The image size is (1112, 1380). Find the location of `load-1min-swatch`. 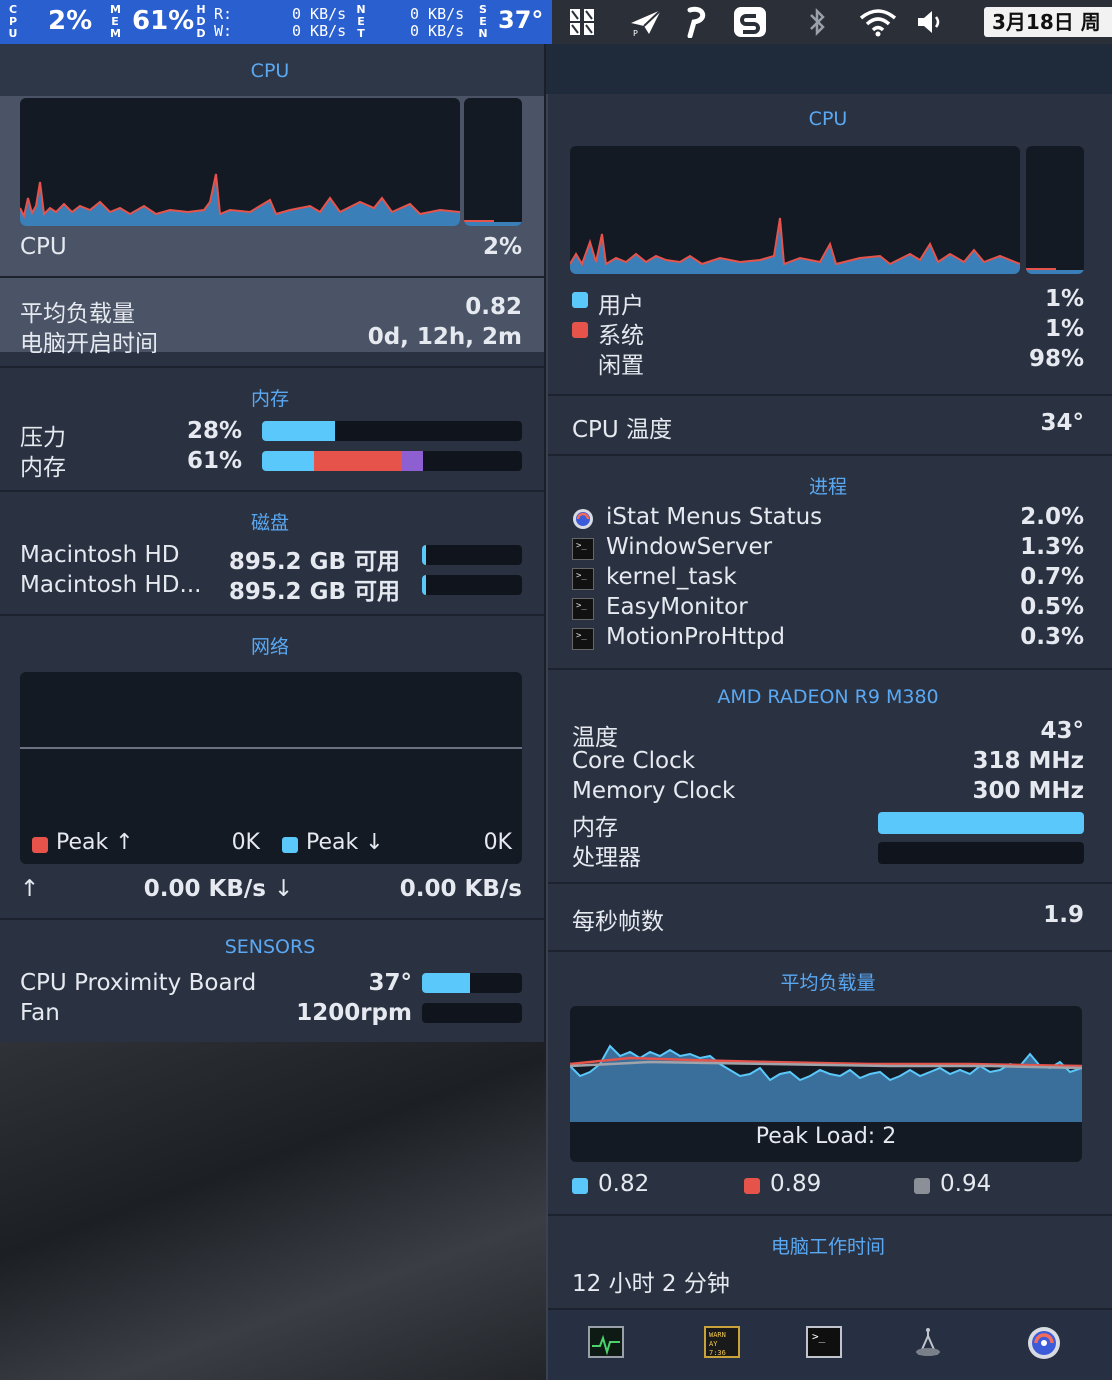

load-1min-swatch is located at coordinates (580, 1186).